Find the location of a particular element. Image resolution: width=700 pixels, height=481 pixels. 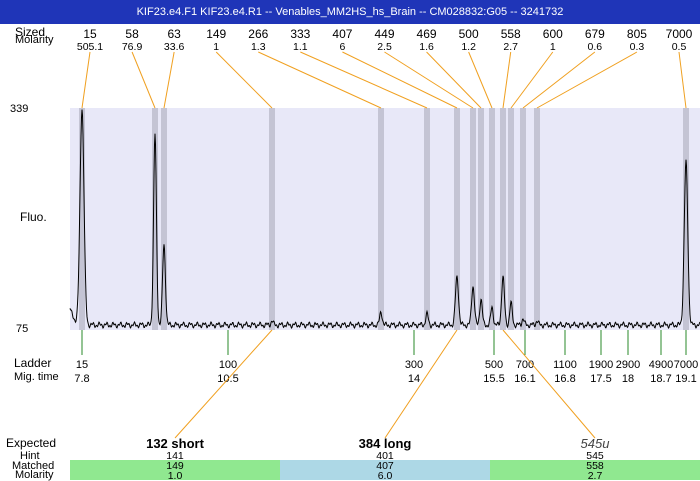

peak-molarity-label: 6 is located at coordinates (343, 47).